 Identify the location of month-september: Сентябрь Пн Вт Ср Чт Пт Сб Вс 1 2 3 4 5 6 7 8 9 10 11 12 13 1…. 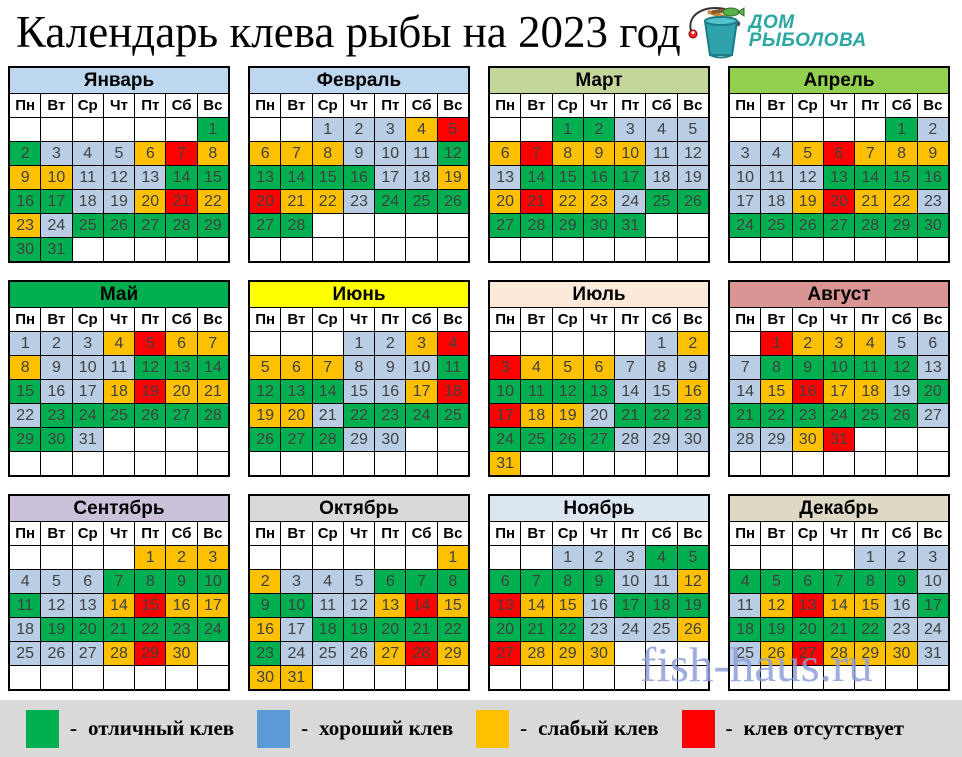
(119, 592).